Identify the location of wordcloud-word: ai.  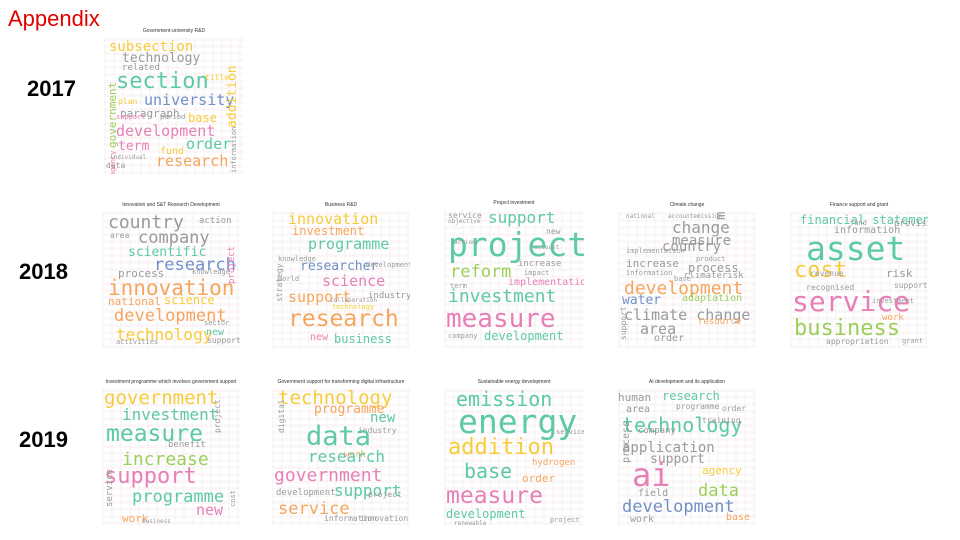
(651, 475).